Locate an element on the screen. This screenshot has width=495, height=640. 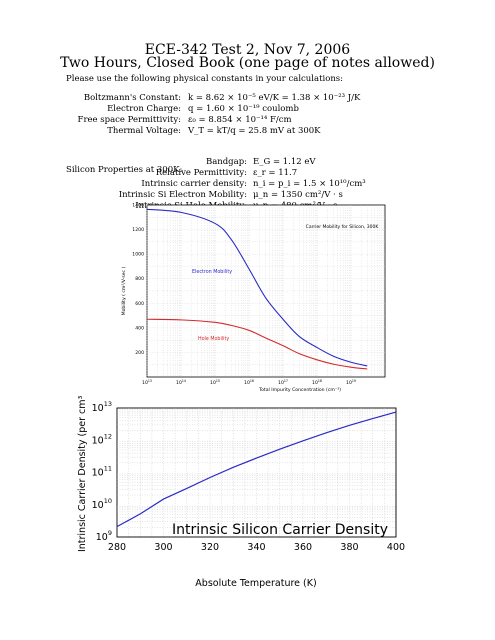
x-tick-label: 360 is located at coordinates (303, 547).